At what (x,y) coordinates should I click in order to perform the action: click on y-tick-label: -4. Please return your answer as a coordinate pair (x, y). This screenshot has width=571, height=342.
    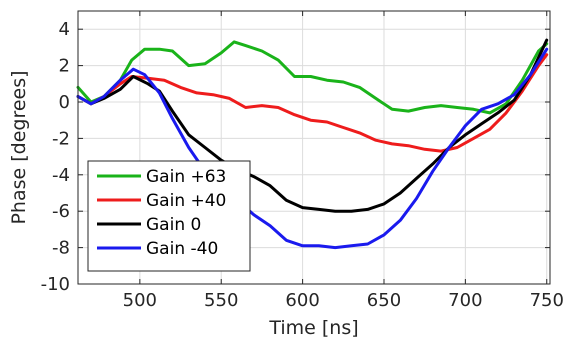
    Looking at the image, I should click on (61, 175).